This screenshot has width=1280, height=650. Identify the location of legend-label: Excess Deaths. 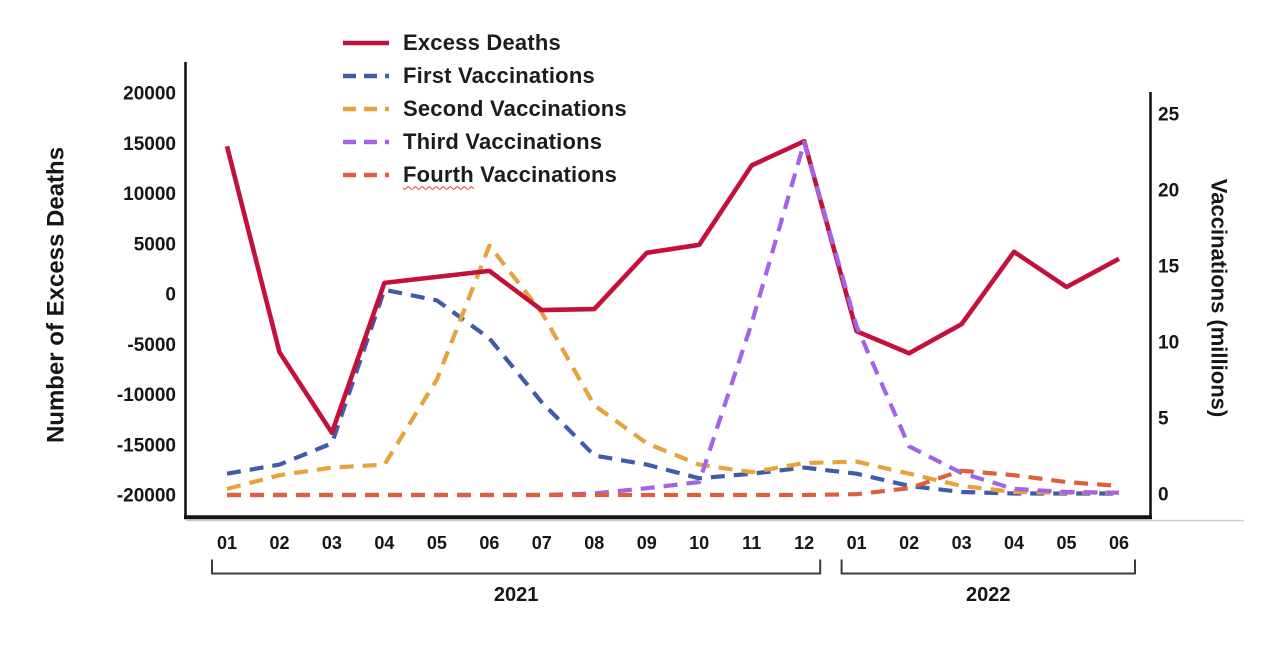
(482, 42).